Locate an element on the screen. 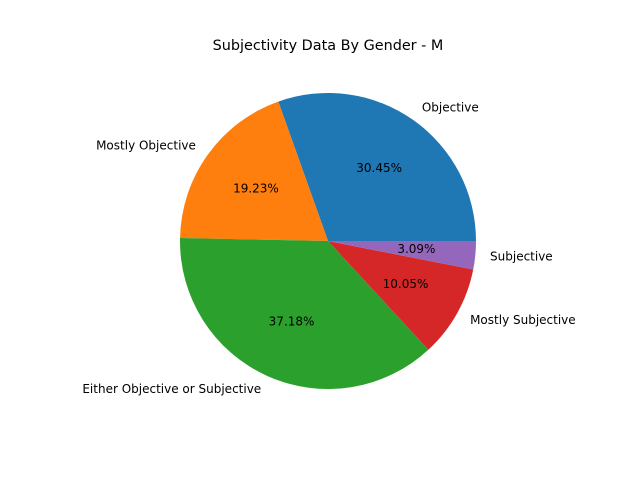  slice-label-mostly-objective: Mostly Objective is located at coordinates (146, 145).